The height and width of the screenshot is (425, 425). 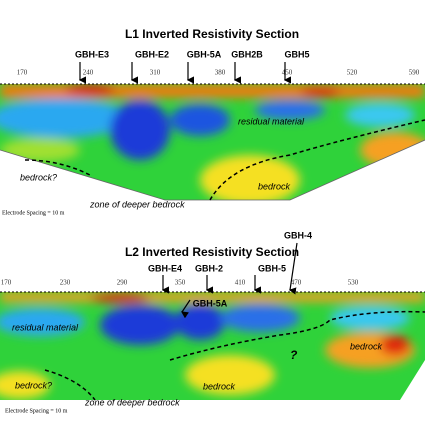 What do you see at coordinates (353, 283) in the screenshot?
I see `distance-tick: 530` at bounding box center [353, 283].